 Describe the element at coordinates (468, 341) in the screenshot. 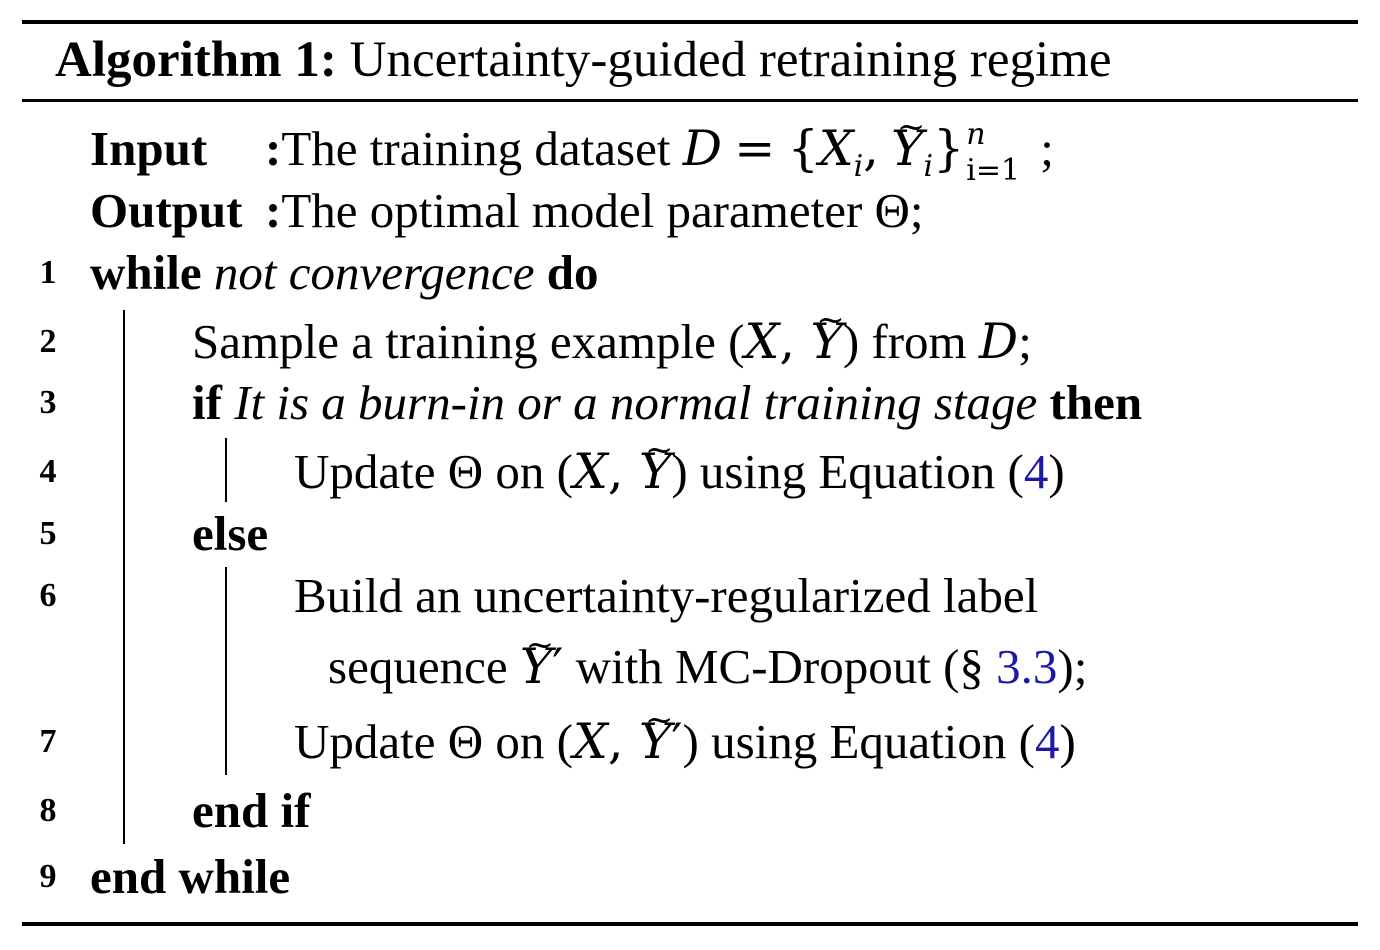

I see `sample-text: Sample a training example (` at that location.